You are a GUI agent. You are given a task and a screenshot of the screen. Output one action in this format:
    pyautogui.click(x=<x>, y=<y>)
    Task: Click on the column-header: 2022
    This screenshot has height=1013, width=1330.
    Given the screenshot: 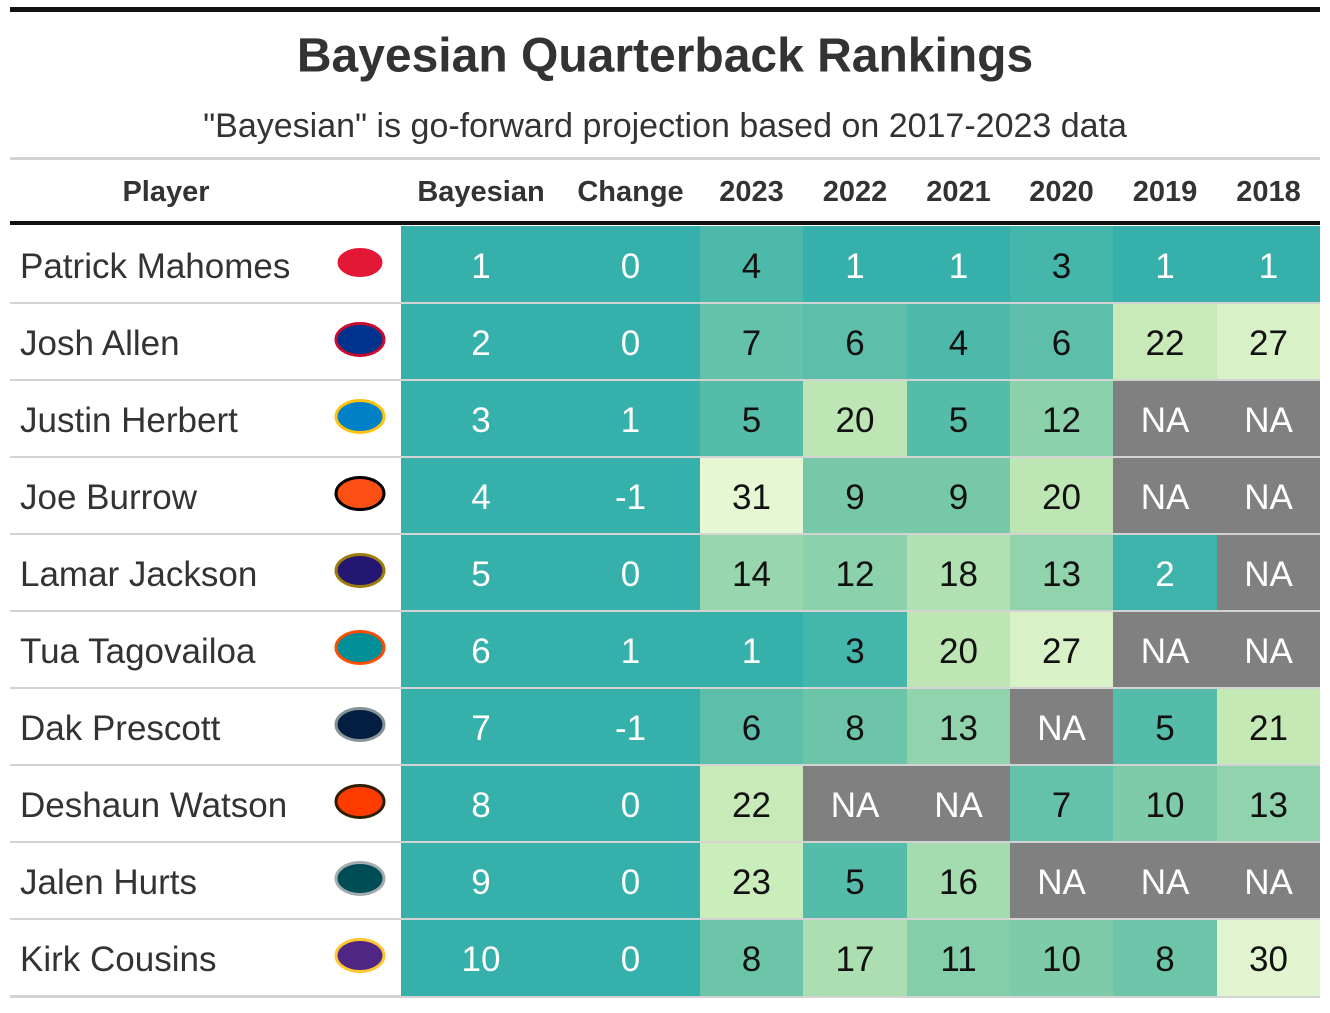 What is the action you would take?
    pyautogui.click(x=855, y=192)
    